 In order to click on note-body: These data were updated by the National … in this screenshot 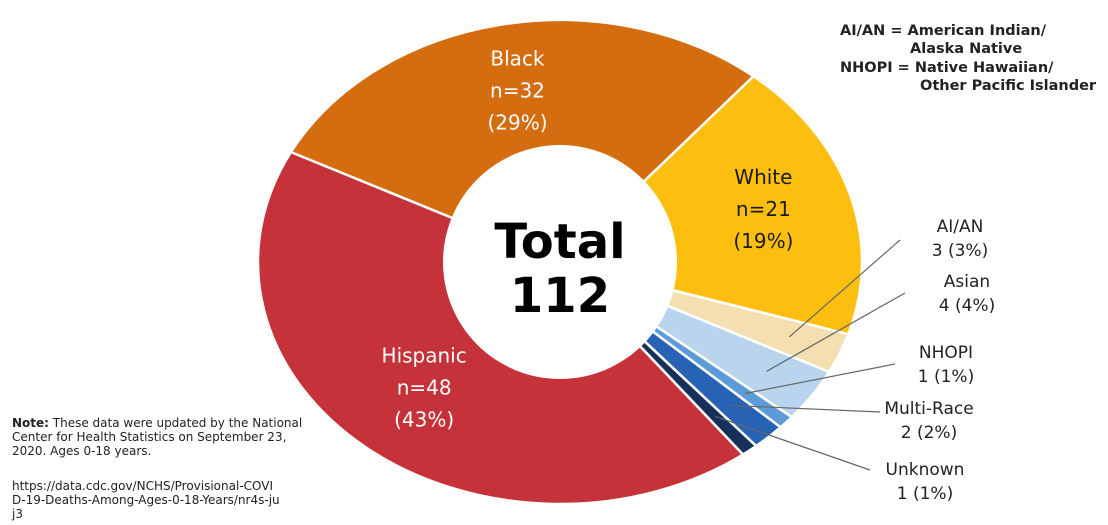, I will do `click(157, 437)`.